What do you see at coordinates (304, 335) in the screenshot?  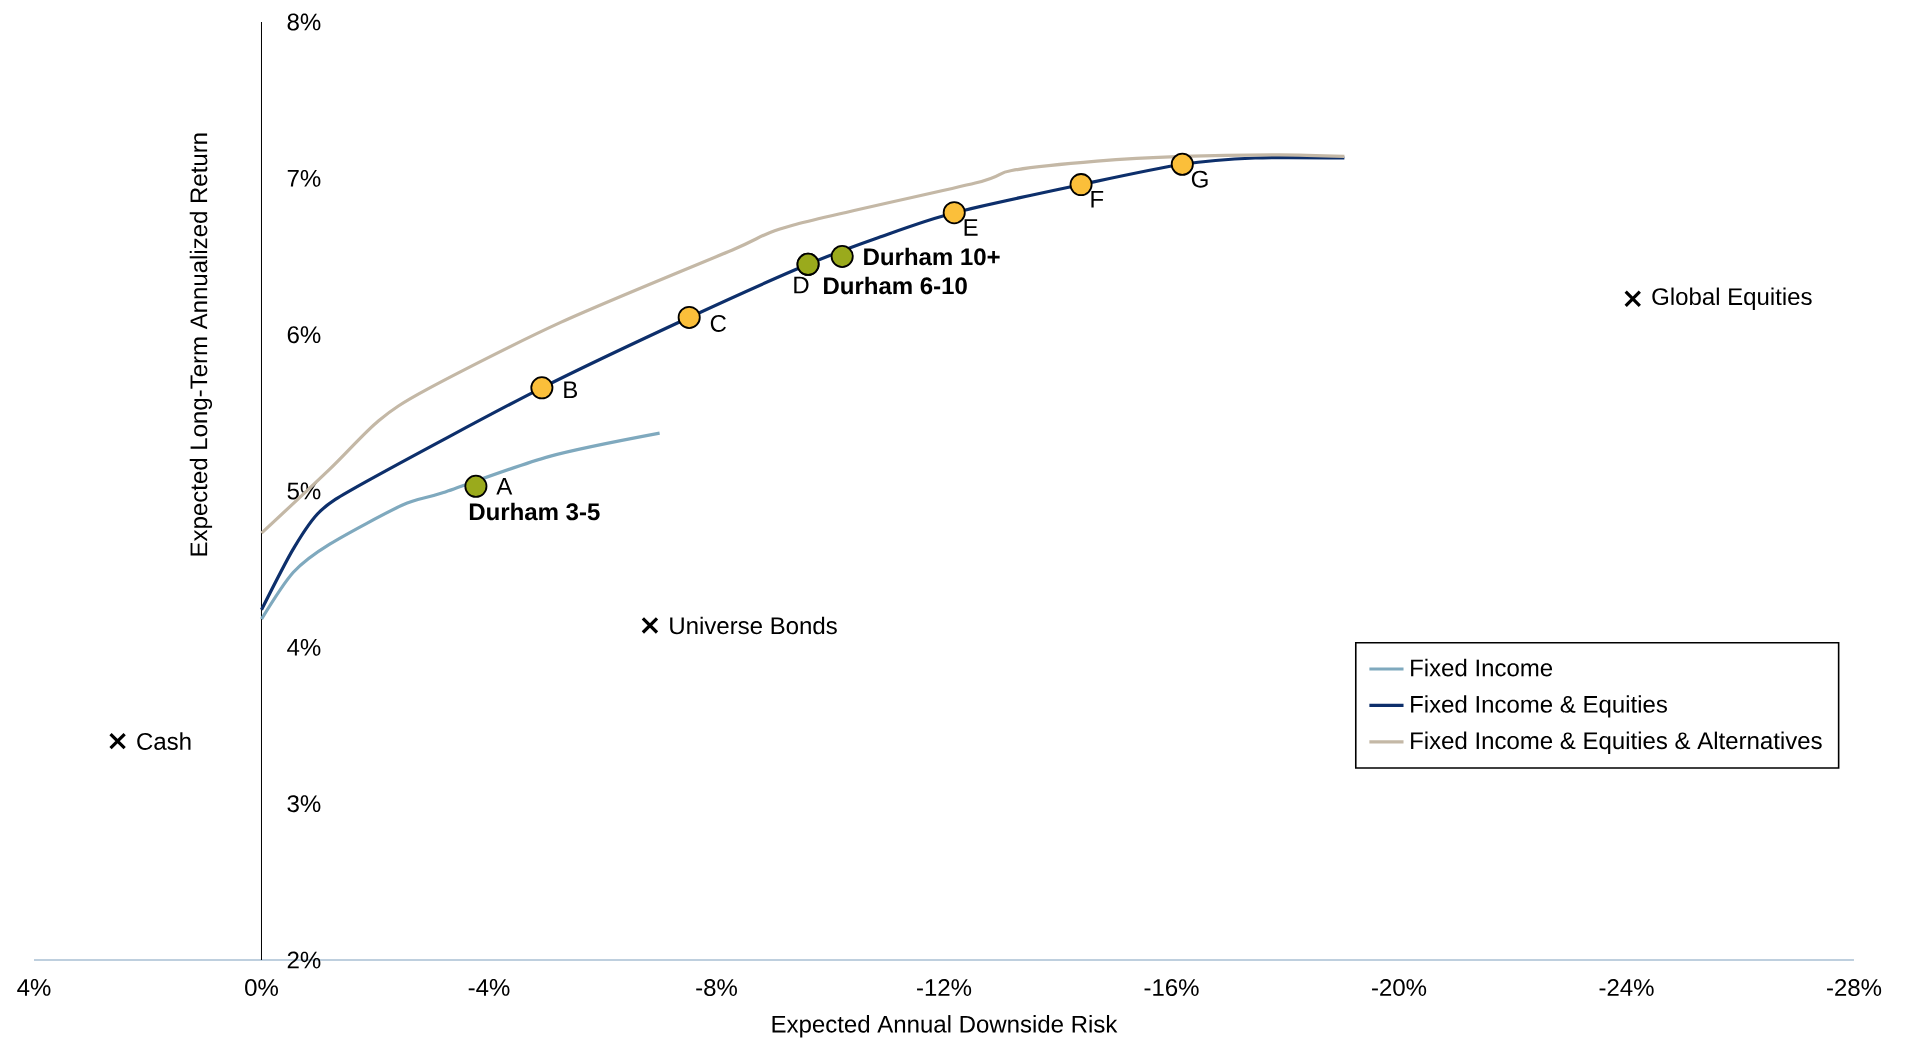 I see `y-tick-label: 6%` at bounding box center [304, 335].